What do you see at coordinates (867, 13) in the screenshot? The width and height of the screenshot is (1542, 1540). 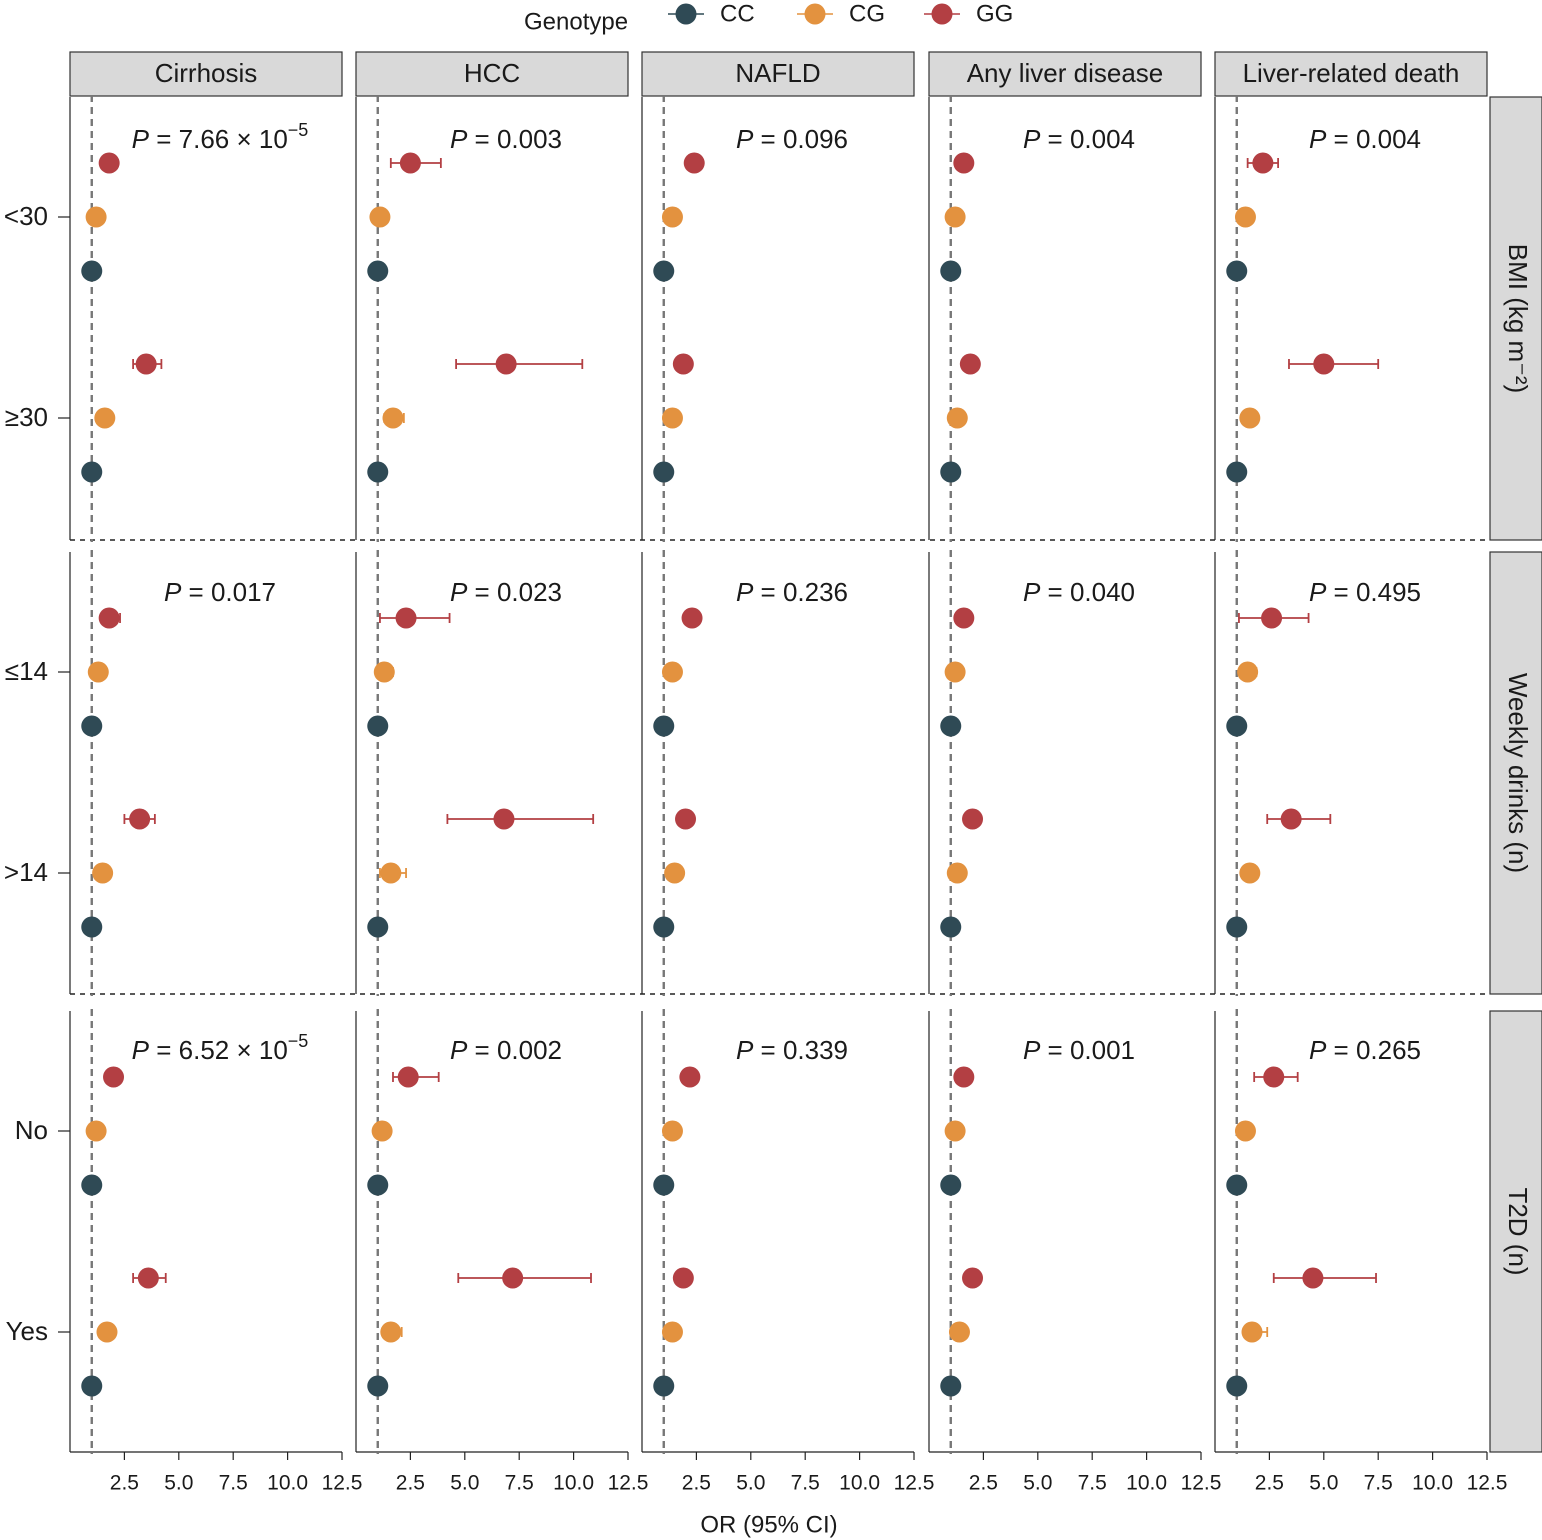 I see `legend-label-cg: CG` at bounding box center [867, 13].